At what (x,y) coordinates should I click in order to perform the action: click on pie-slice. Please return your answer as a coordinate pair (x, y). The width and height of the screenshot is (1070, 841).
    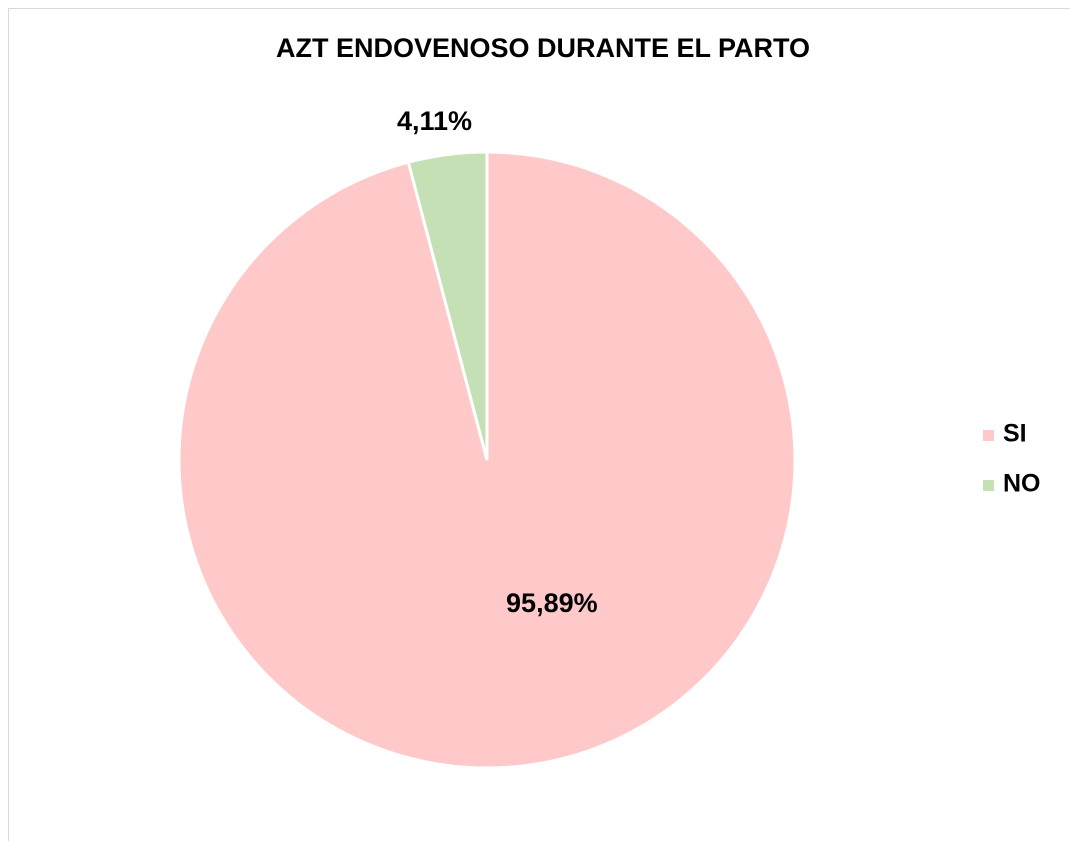
    Looking at the image, I should click on (447, 305).